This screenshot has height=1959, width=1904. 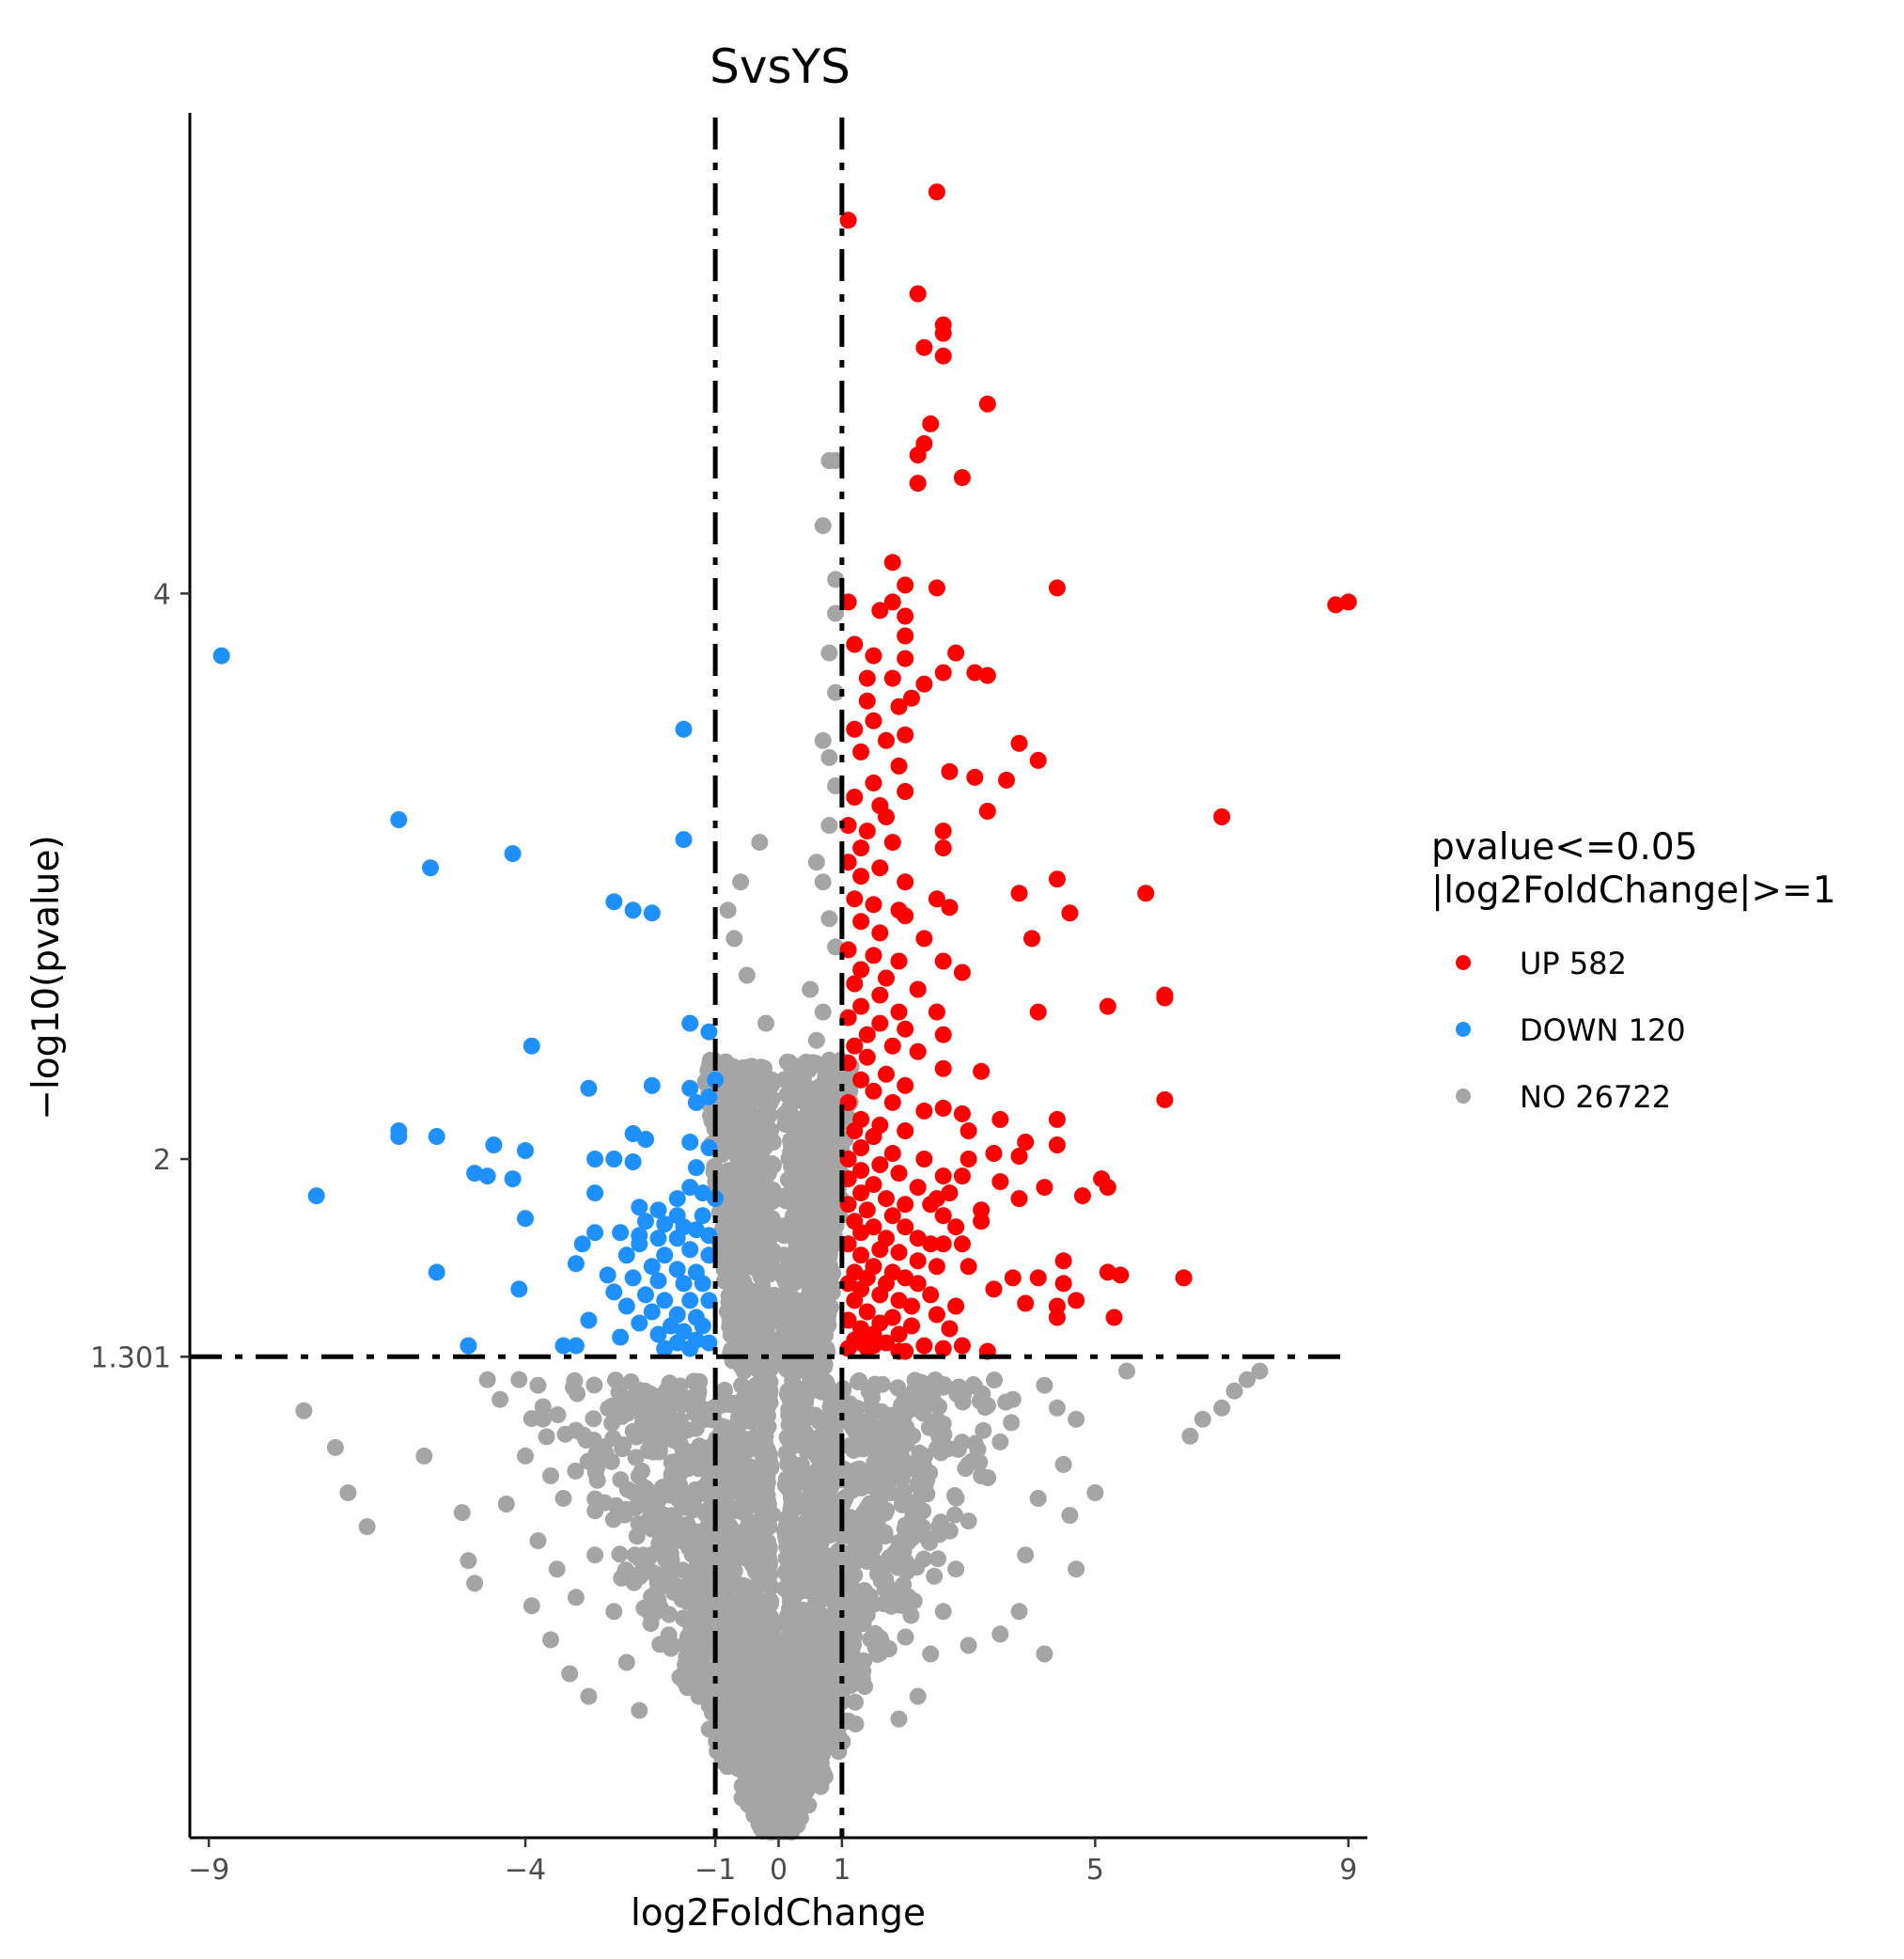 What do you see at coordinates (778, 1913) in the screenshot?
I see `x-axis-title: log2FoldChange` at bounding box center [778, 1913].